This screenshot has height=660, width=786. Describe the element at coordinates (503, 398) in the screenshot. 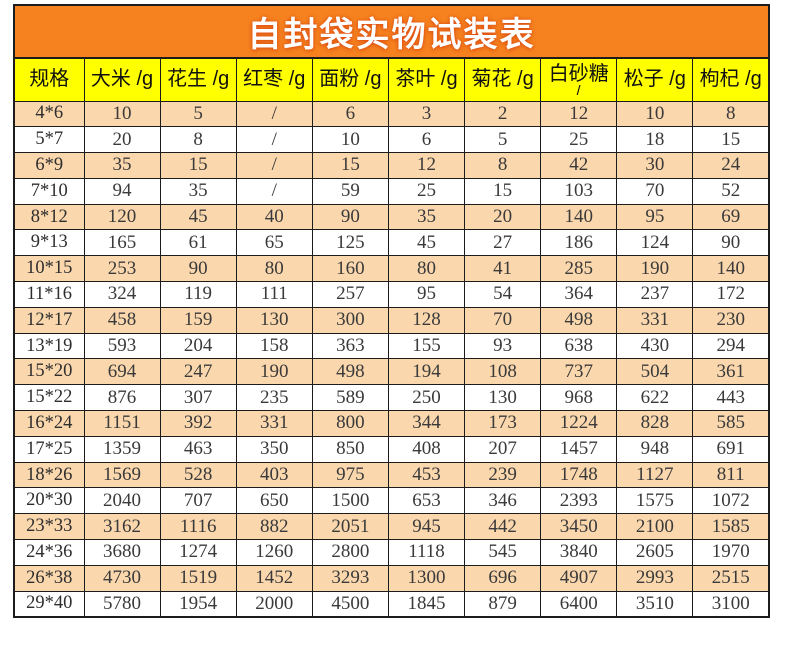

I see `value-cell: 130` at that location.